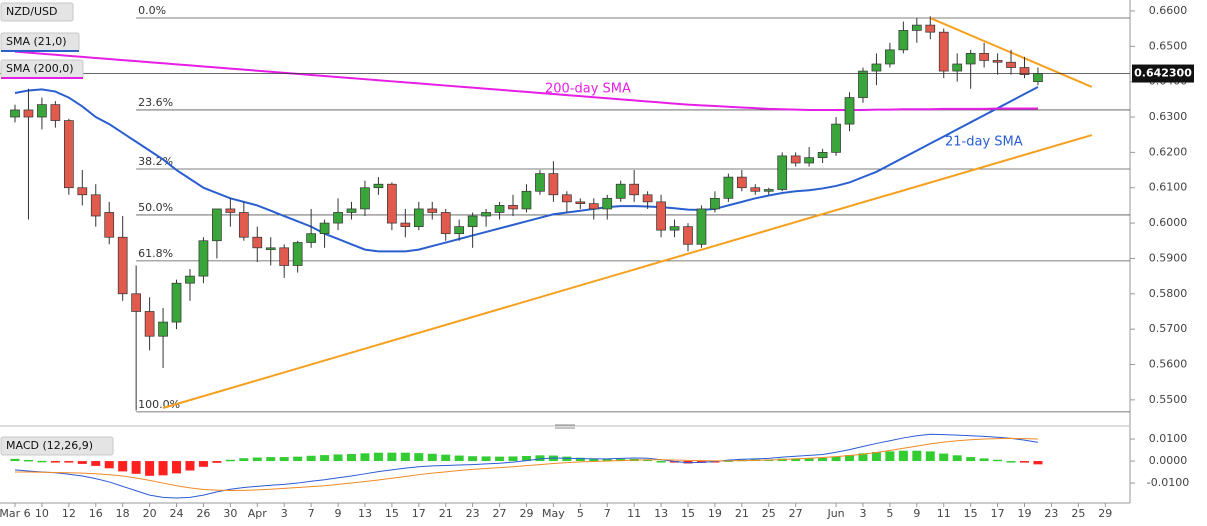 Image resolution: width=1207 pixels, height=526 pixels. I want to click on x-tick-label: 30, so click(230, 513).